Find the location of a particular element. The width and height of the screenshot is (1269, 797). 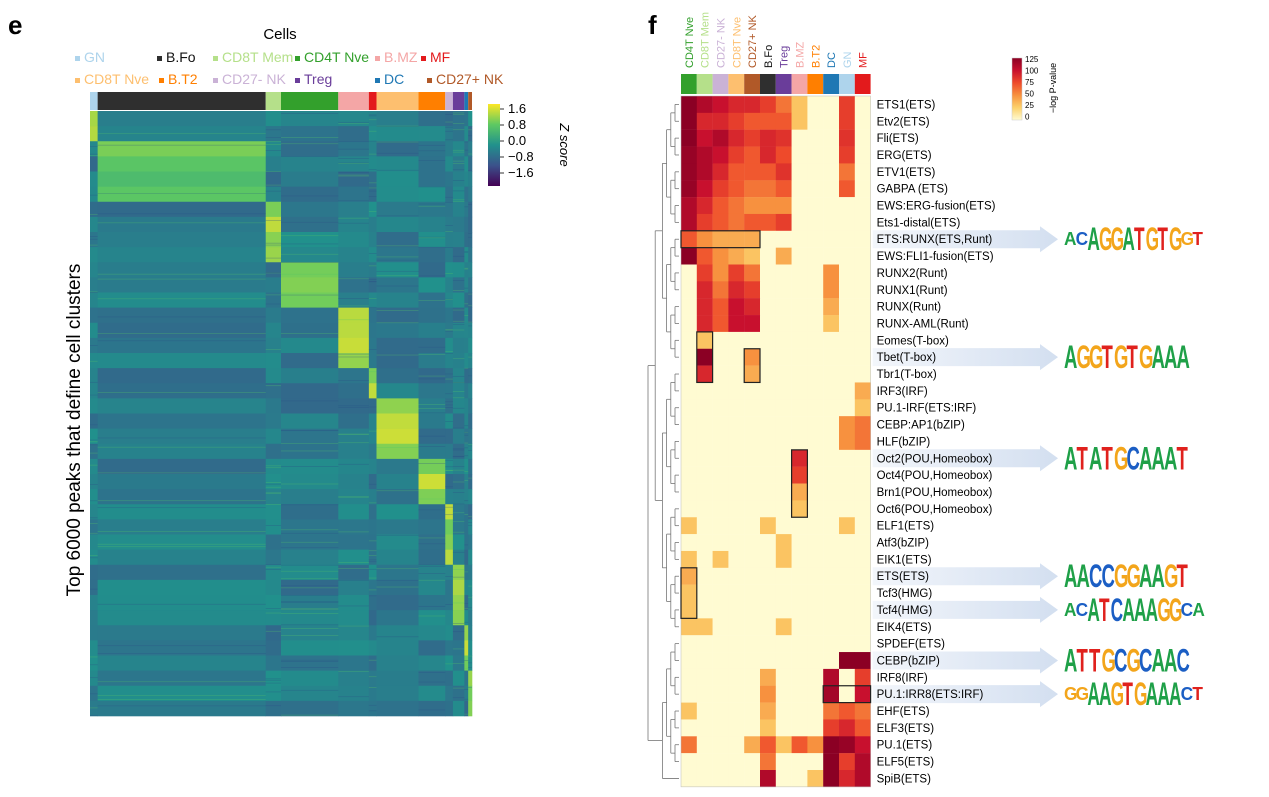

motif-column-label: CD8T Nve is located at coordinates (737, 42).